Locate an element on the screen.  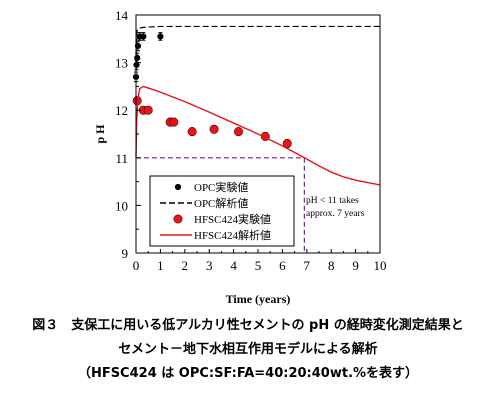
y-tick-label: 10 is located at coordinates (121, 205).